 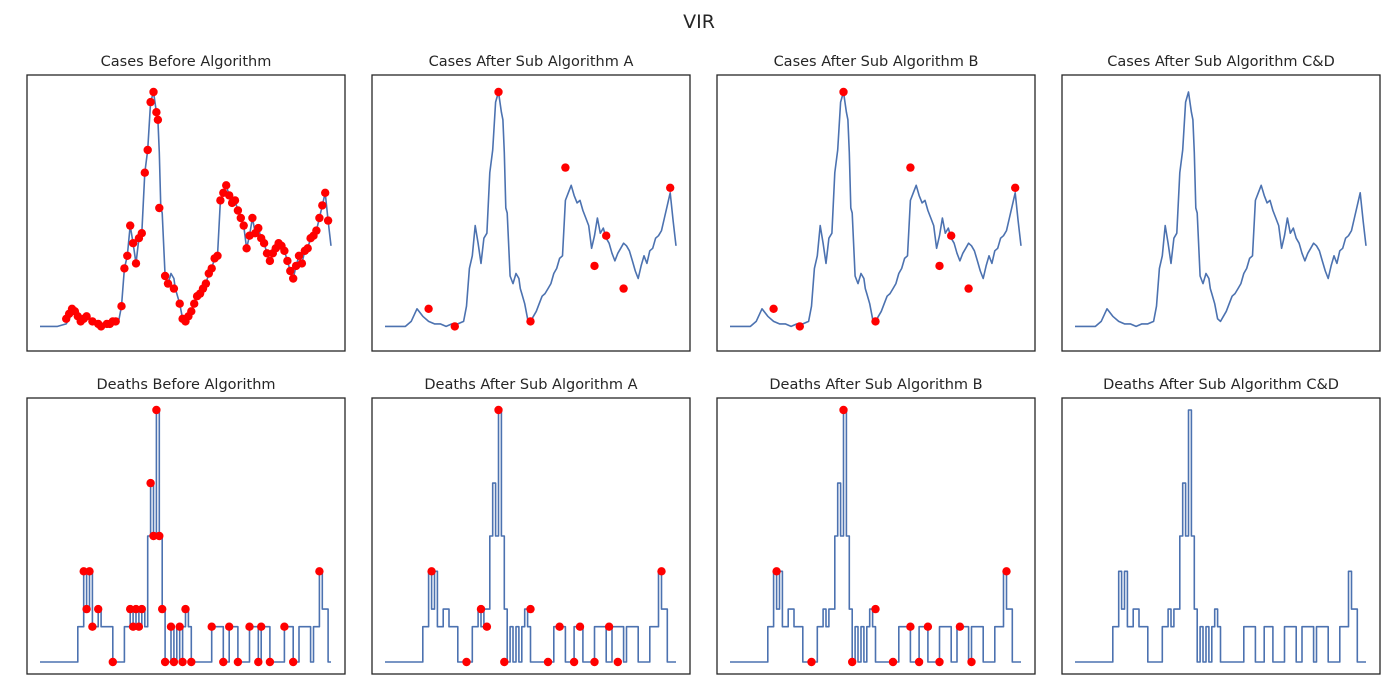 What do you see at coordinates (876, 62) in the screenshot?
I see `subplot-title: Cases After Sub Algorithm B` at bounding box center [876, 62].